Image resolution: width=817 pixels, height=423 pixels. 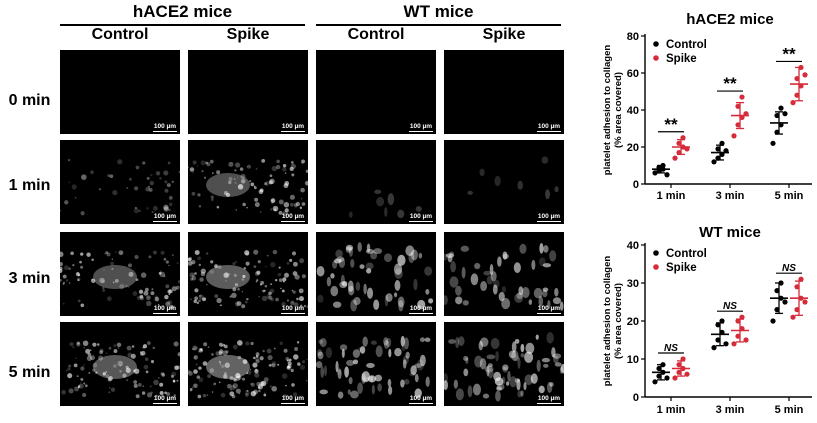 What do you see at coordinates (789, 410) in the screenshot?
I see `x-tick-label-wt: 5 min` at bounding box center [789, 410].